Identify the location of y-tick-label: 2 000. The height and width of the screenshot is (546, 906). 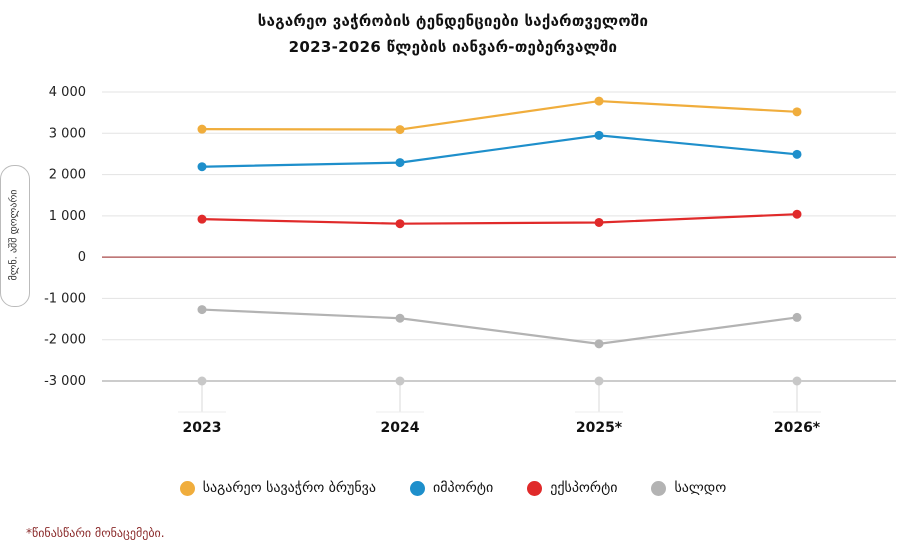
(67, 175).